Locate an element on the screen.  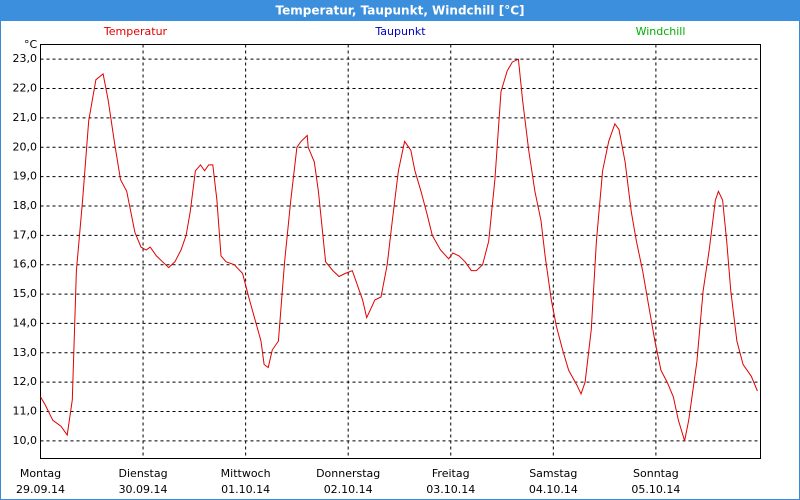
x-tick-date: 30.09.14 is located at coordinates (143, 489).